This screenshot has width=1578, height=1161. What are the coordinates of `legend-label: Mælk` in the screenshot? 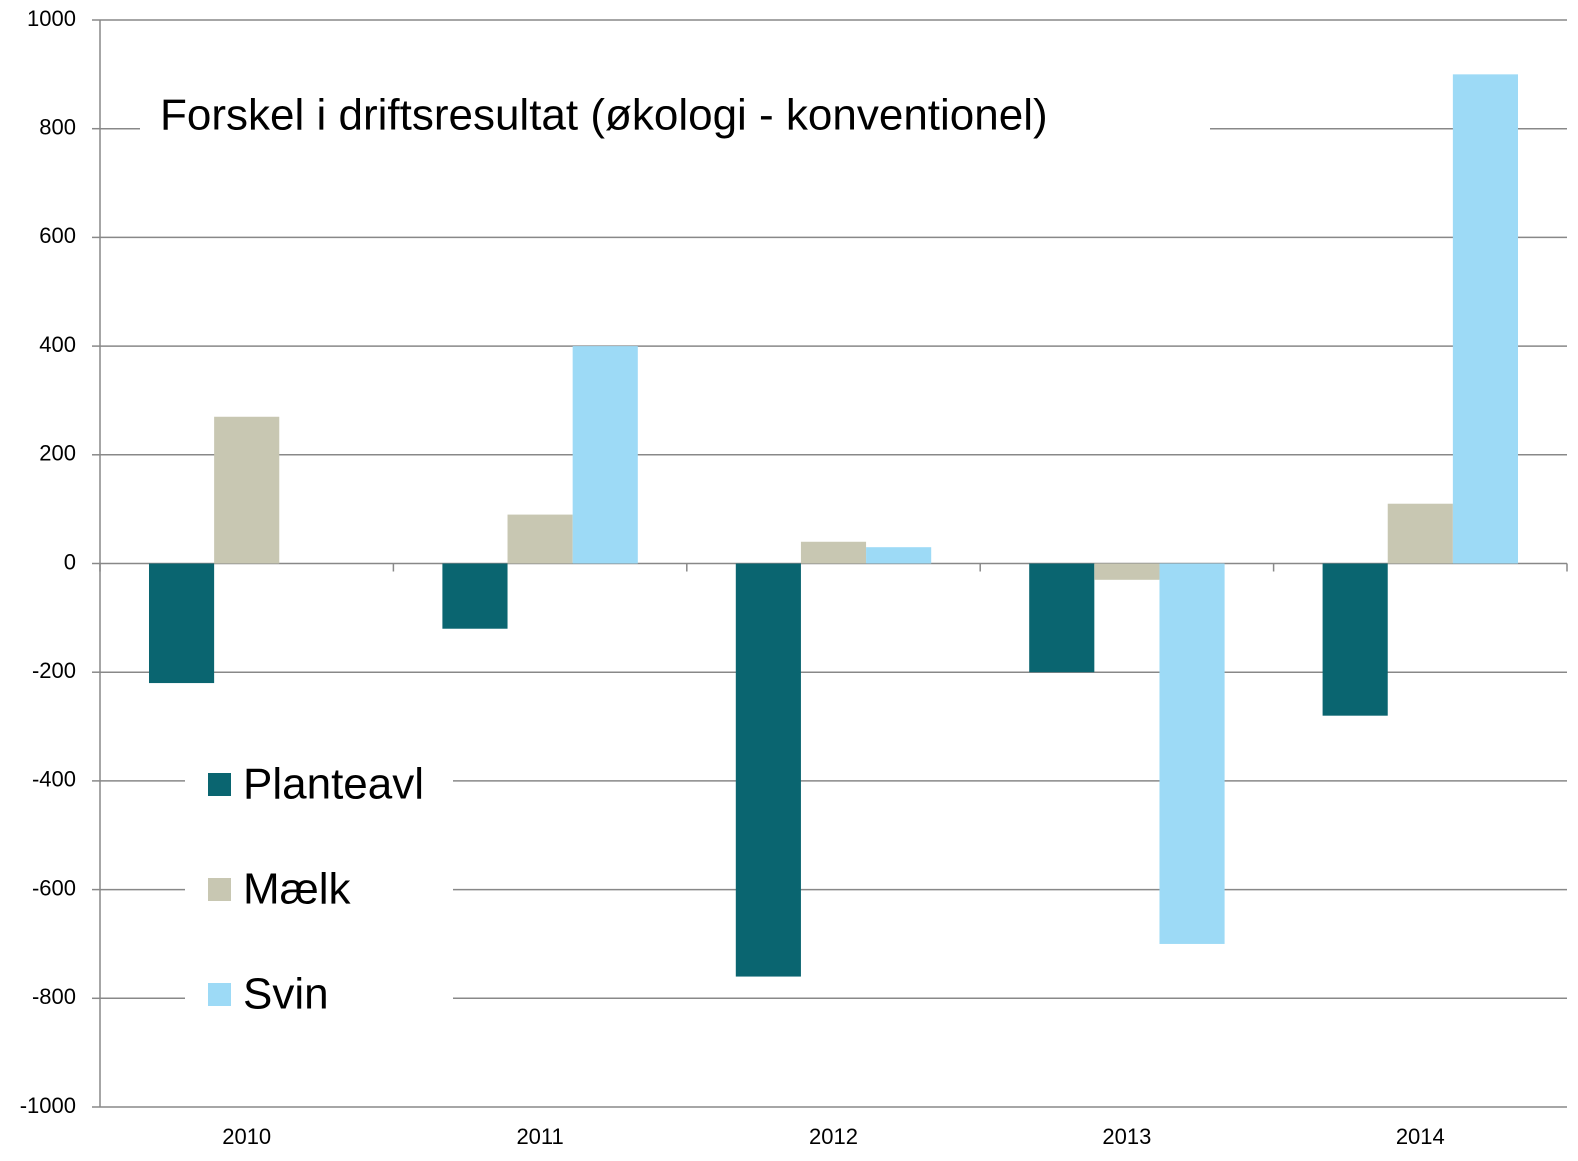 It's located at (297, 889).